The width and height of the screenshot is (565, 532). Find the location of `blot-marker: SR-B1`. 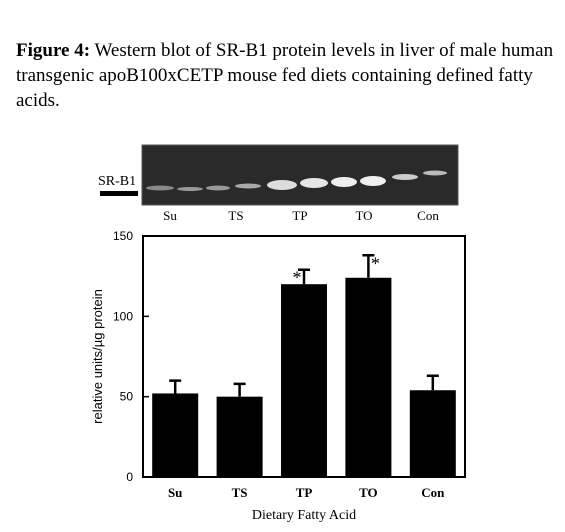

blot-marker: SR-B1 is located at coordinates (117, 181).